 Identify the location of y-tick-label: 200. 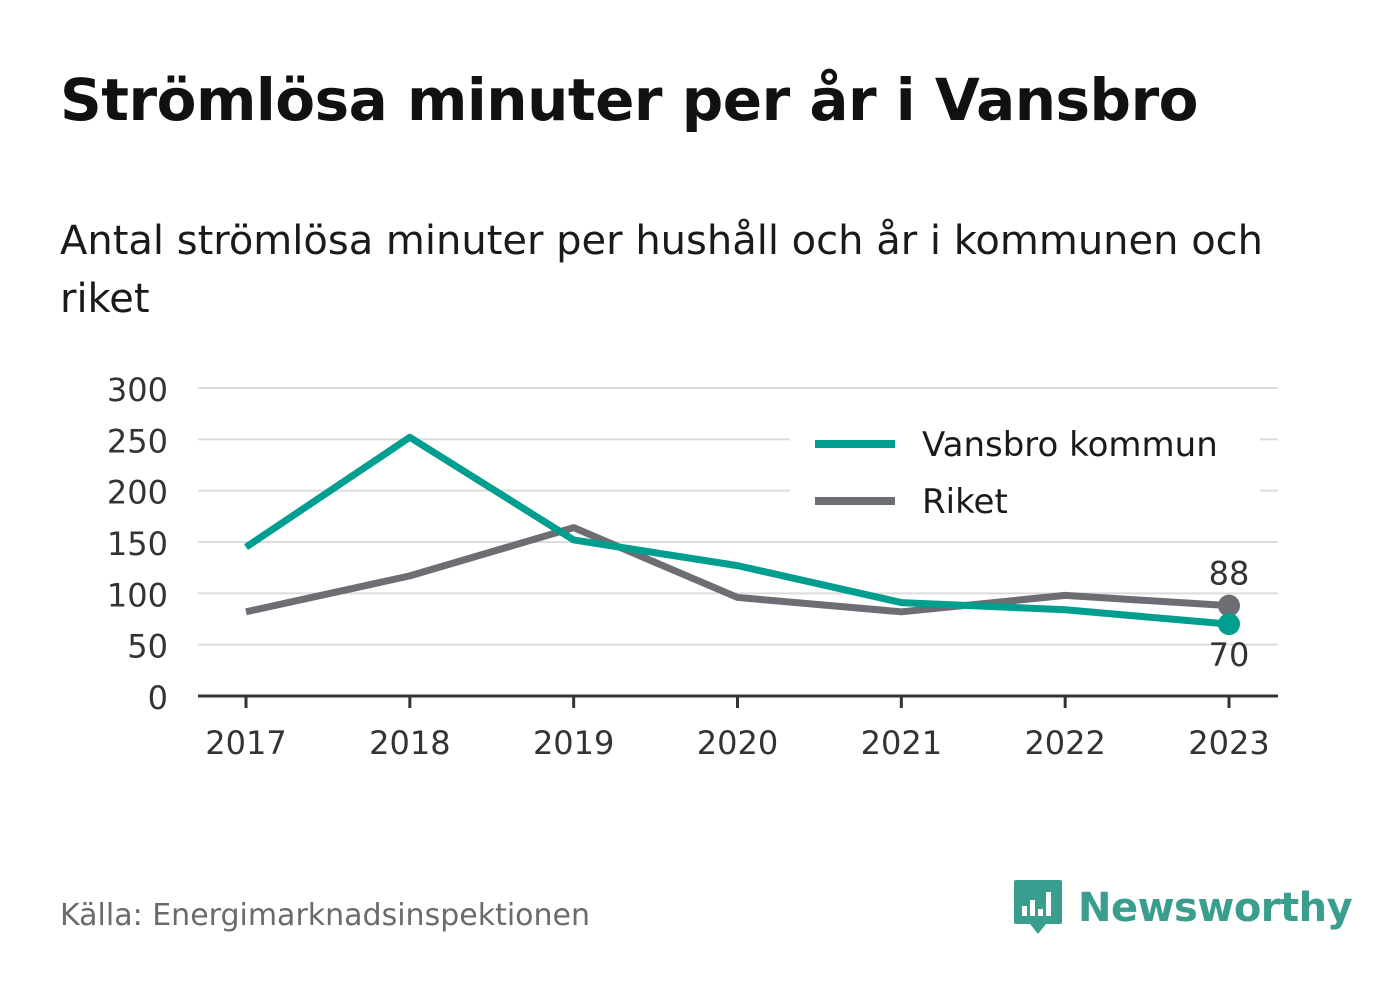
(137, 493).